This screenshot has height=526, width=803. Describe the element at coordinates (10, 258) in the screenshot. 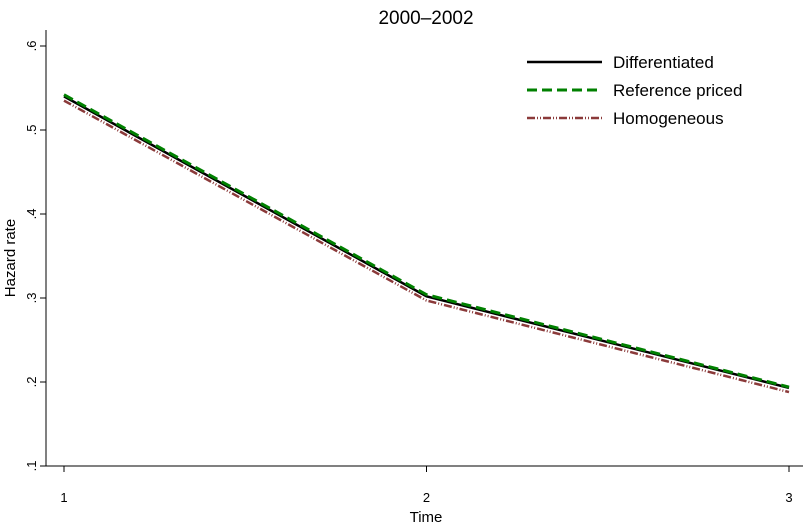

I see `y-axis-title: Hazard rate` at that location.